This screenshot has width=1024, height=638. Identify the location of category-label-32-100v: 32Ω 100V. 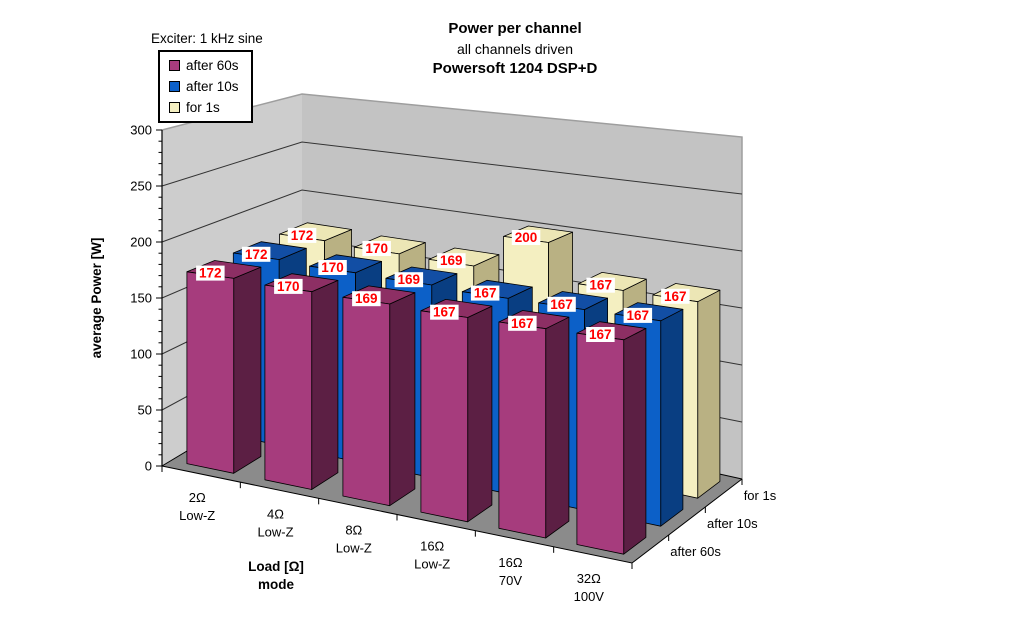
(589, 587).